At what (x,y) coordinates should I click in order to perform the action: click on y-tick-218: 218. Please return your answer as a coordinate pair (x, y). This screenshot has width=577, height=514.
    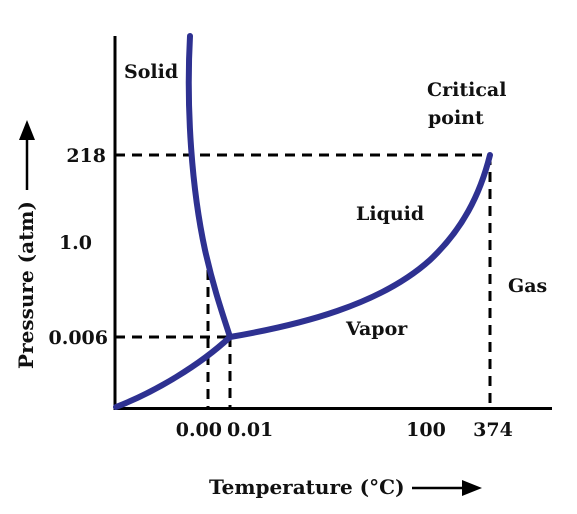
    Looking at the image, I should click on (86, 156).